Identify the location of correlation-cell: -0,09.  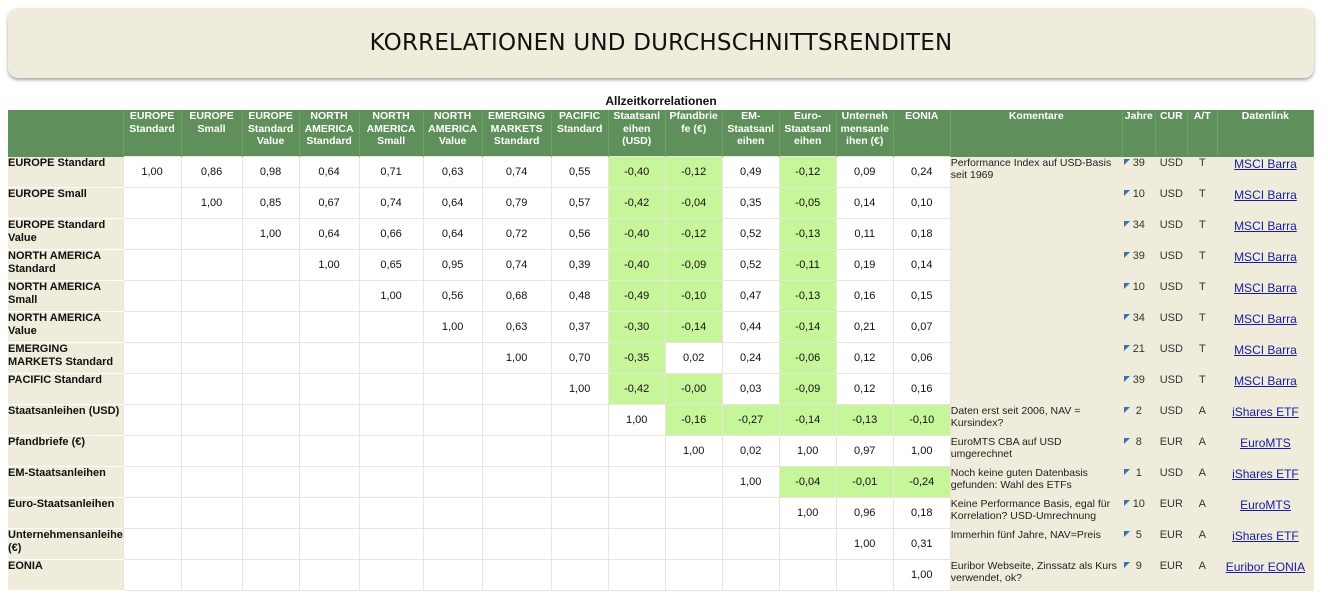
(693, 265).